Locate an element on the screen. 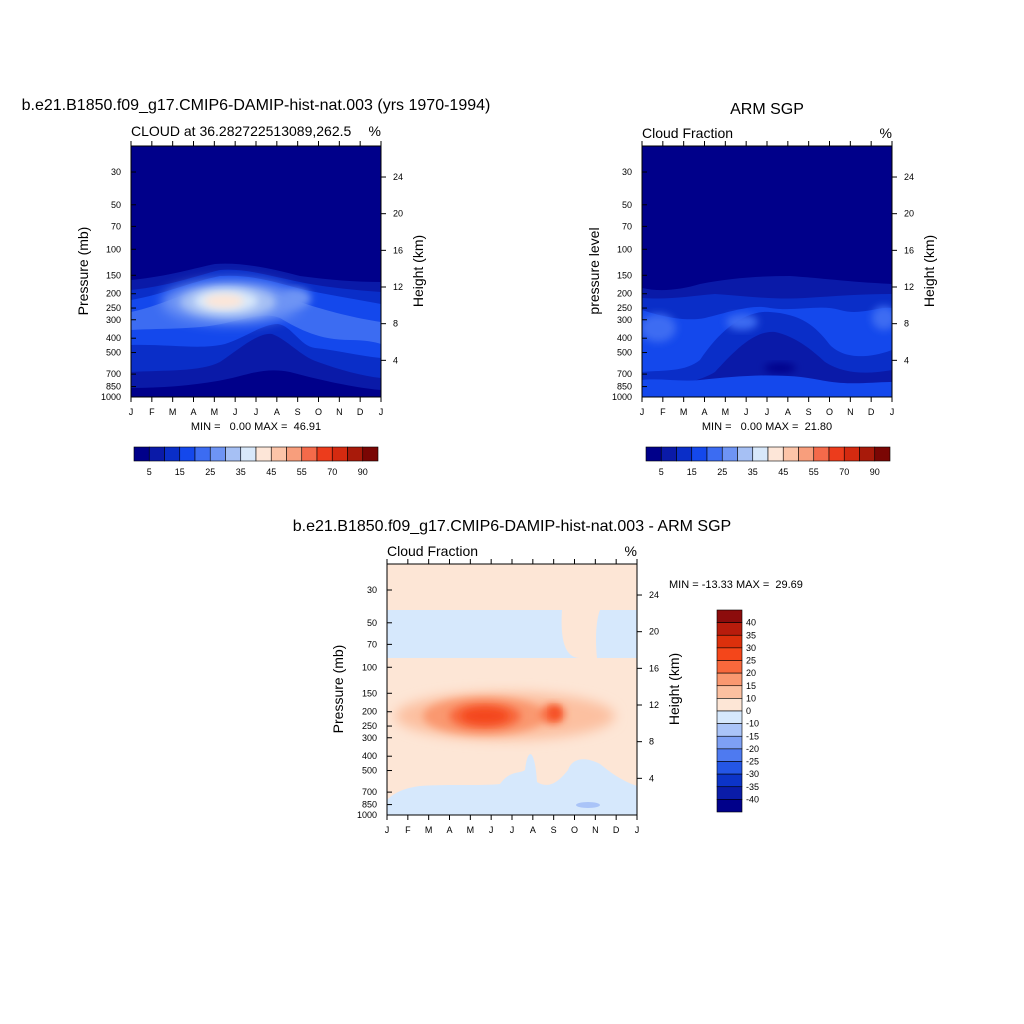 The width and height of the screenshot is (1024, 1024). month-tick-label-10: N is located at coordinates (339, 412).